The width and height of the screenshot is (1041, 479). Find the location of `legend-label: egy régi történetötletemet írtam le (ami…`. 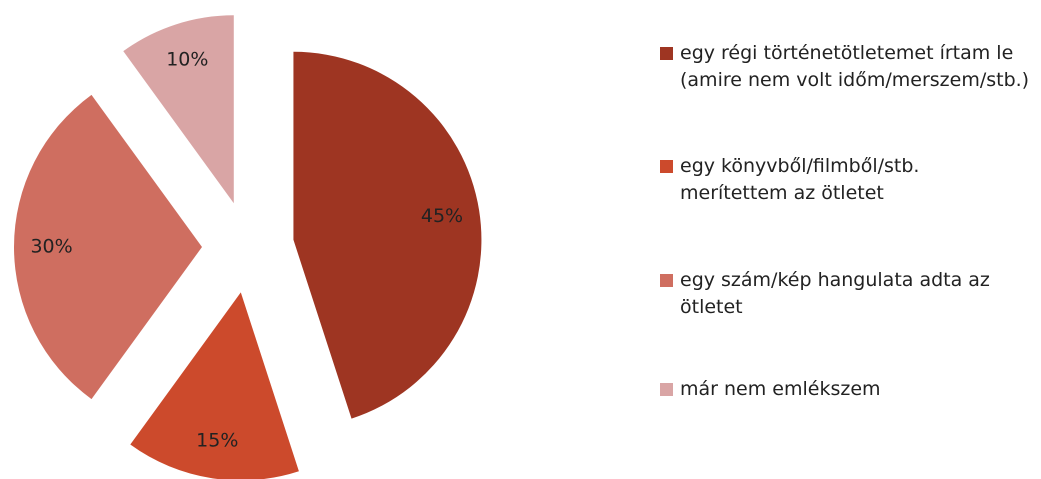

legend-label: egy régi történetötletemet írtam le (ami… is located at coordinates (855, 66).